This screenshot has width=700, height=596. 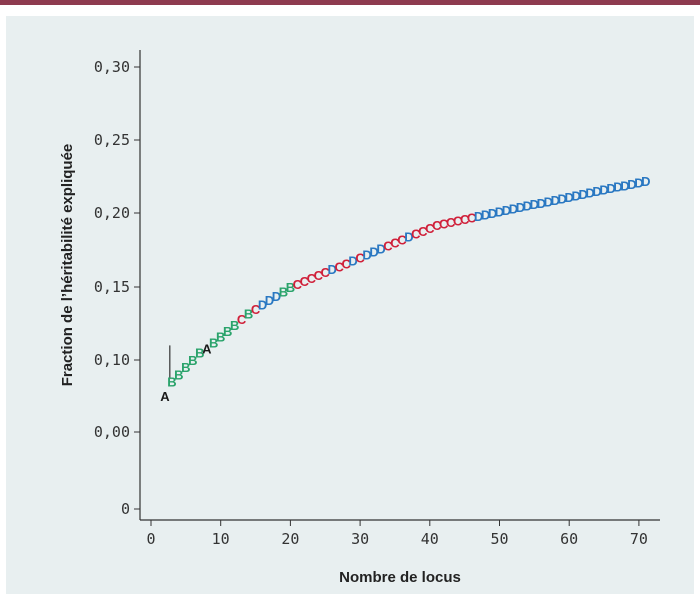 What do you see at coordinates (430, 539) in the screenshot?
I see `x-tick-label: 40` at bounding box center [430, 539].